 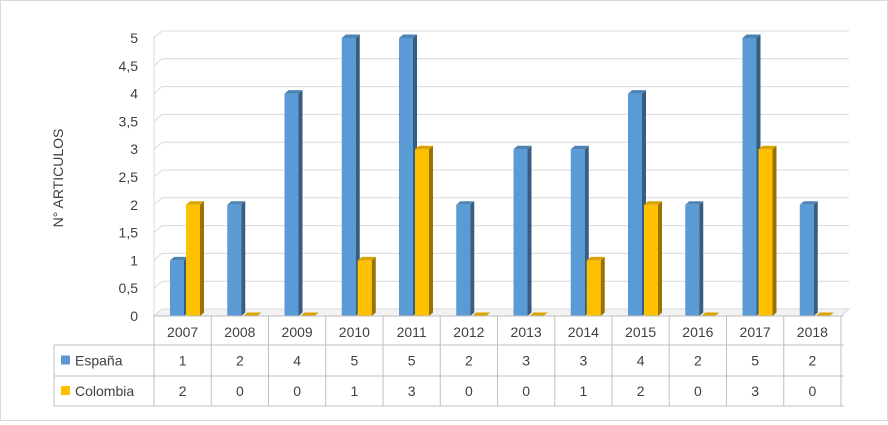 What do you see at coordinates (183, 361) in the screenshot?
I see `table-cell-value: 1` at bounding box center [183, 361].